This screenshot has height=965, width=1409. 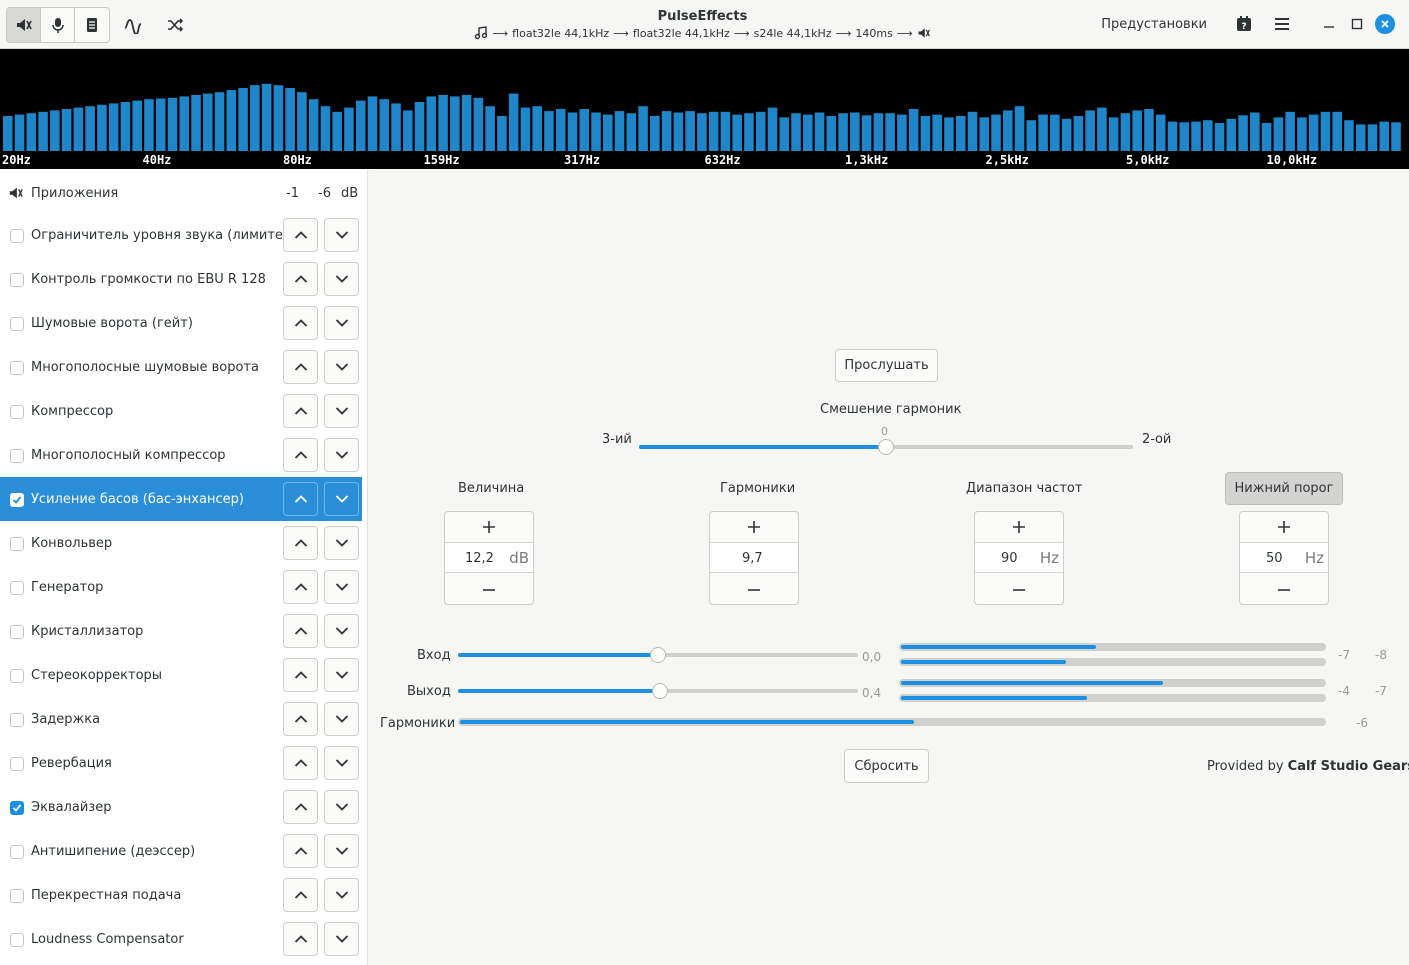 I want to click on amount-decrease-button, so click(x=489, y=589).